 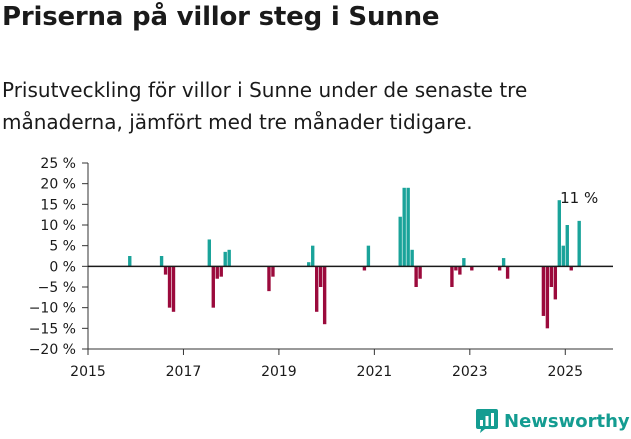 I want to click on x-tick-label: 2021, so click(x=375, y=372).